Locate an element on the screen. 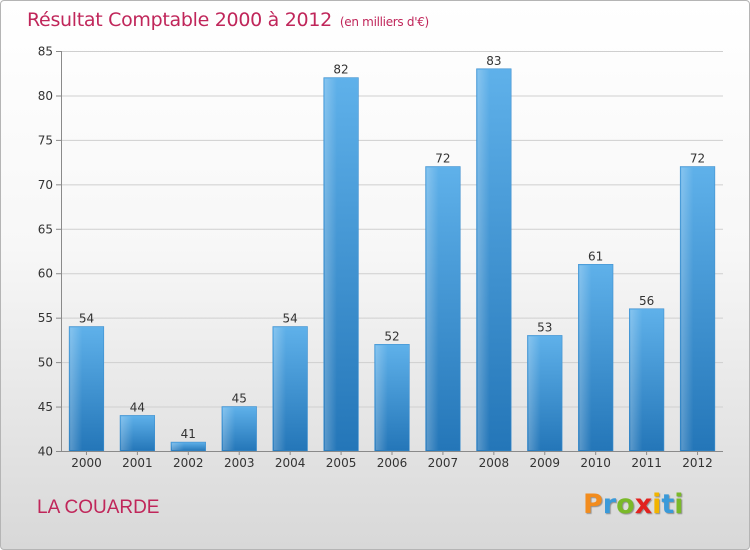 The height and width of the screenshot is (550, 750). value-label: 44 is located at coordinates (137, 407).